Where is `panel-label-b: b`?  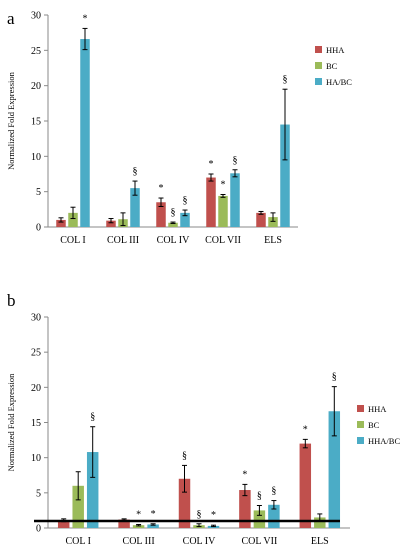
panel-label-b: b is located at coordinates (11, 300).